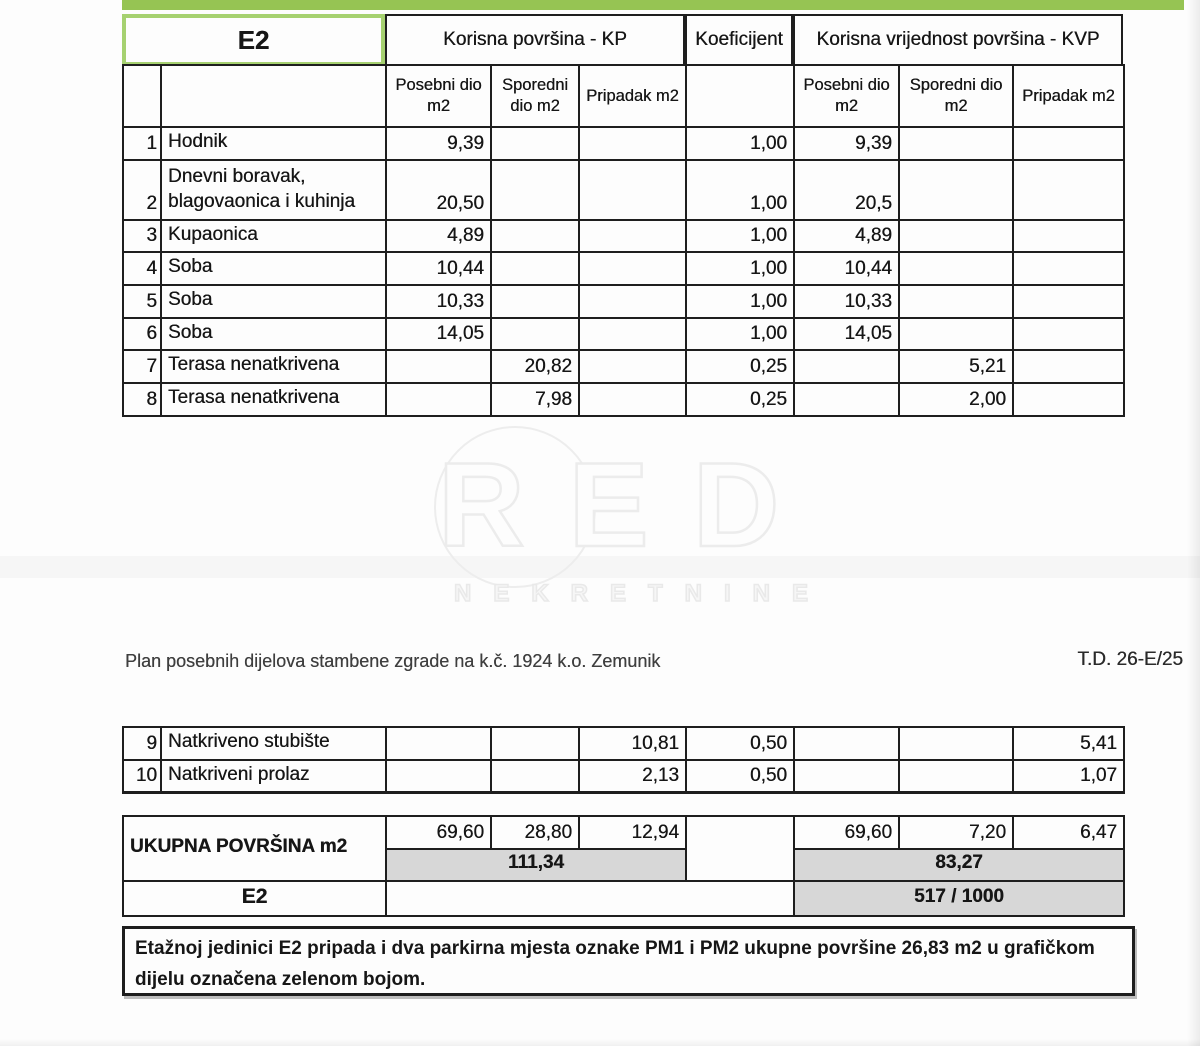  I want to click on kvp-grand-total-cell: 83,27, so click(959, 865).